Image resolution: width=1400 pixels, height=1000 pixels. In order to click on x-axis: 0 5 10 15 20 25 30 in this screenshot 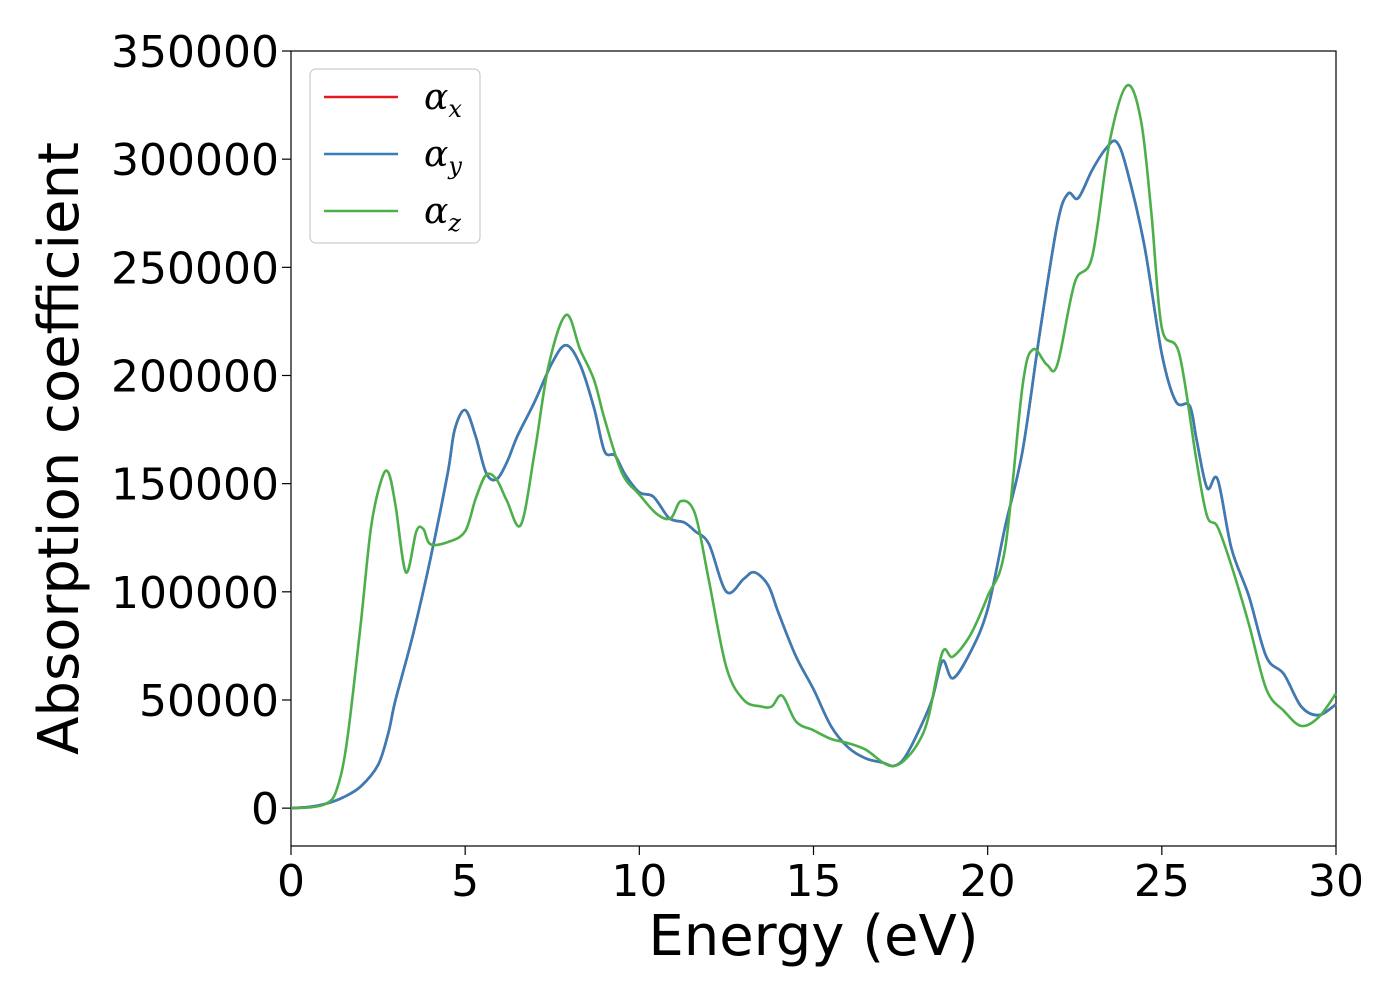, I will do `click(820, 876)`.